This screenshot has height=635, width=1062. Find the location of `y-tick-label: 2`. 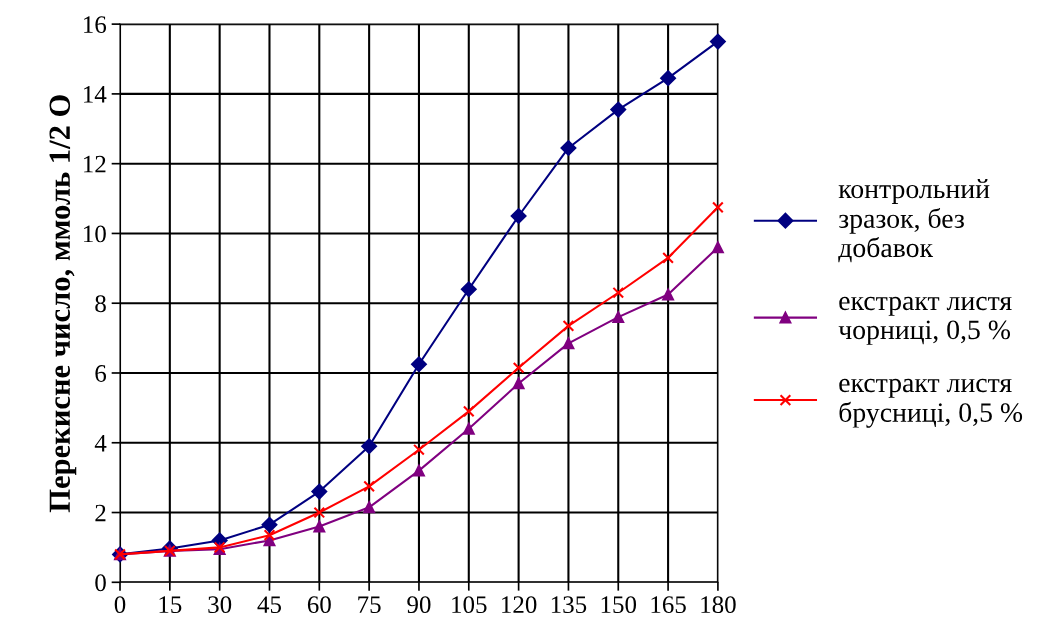

y-tick-label: 2 is located at coordinates (100, 513).